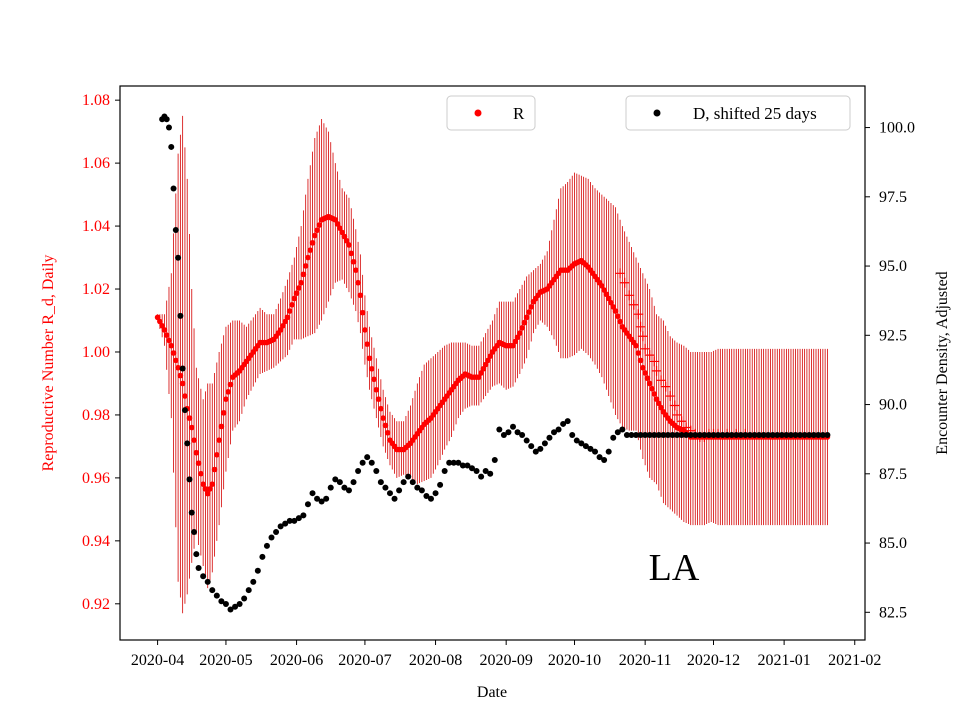  Describe the element at coordinates (574, 660) in the screenshot. I see `x-tick-label: 2020-10` at that location.